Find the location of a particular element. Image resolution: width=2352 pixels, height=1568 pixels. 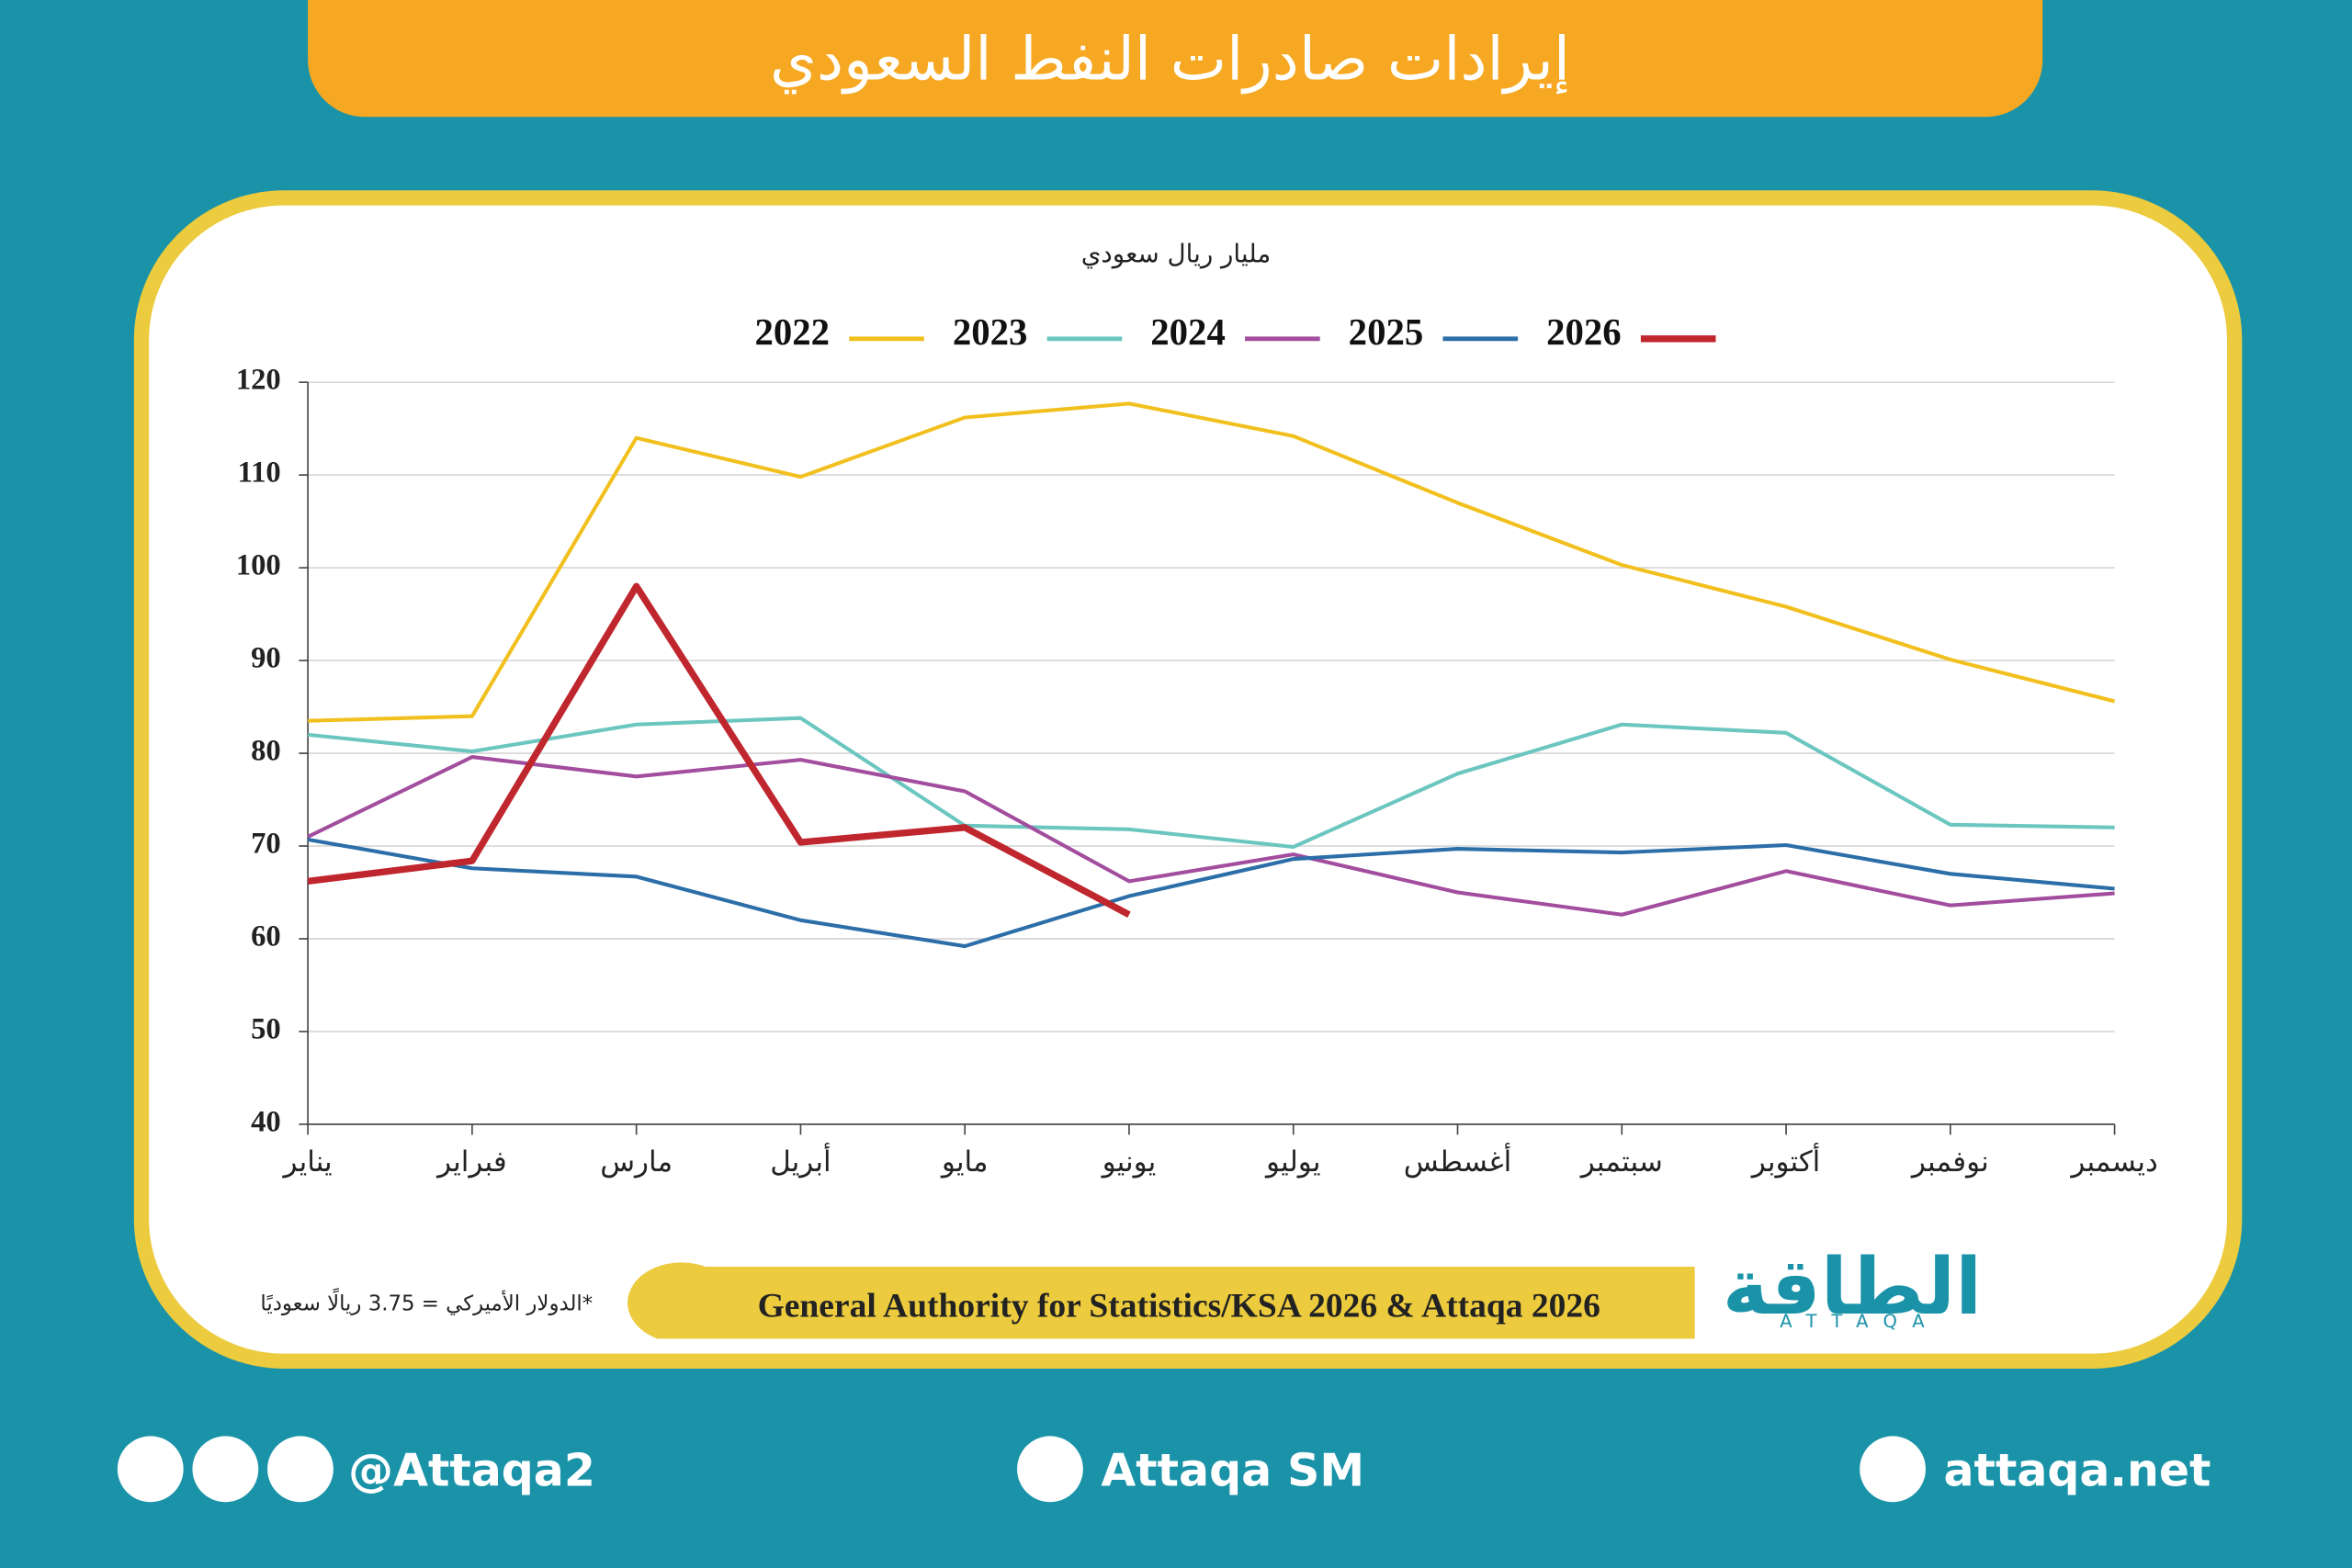

social-icons is located at coordinates (1021, 1469).